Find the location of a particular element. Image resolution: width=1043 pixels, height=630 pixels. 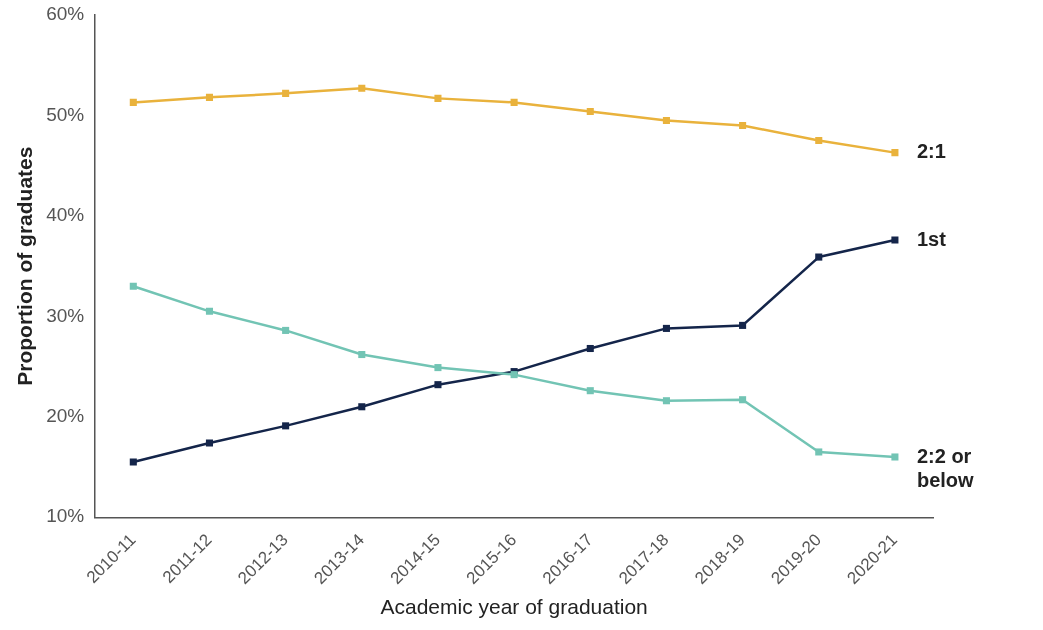

y-tick-label: 50% is located at coordinates (65, 114).